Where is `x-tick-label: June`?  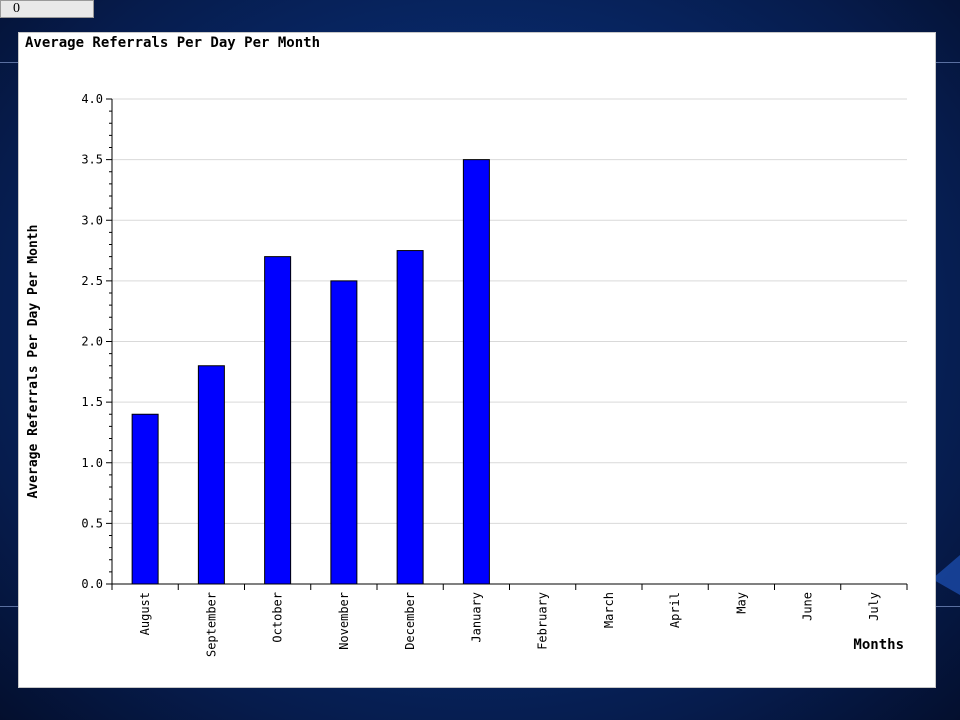 x-tick-label: June is located at coordinates (808, 606).